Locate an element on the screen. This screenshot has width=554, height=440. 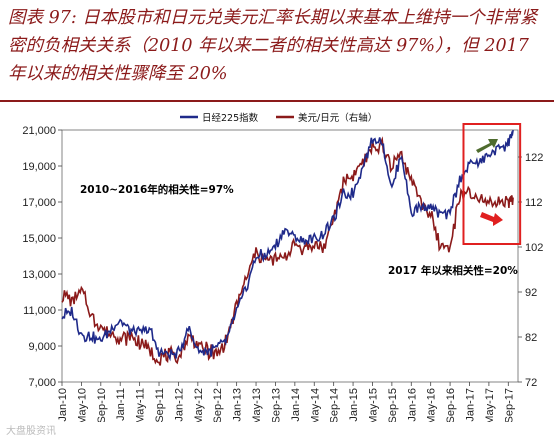
x-tick-label: Jan-14 is located at coordinates (296, 405).